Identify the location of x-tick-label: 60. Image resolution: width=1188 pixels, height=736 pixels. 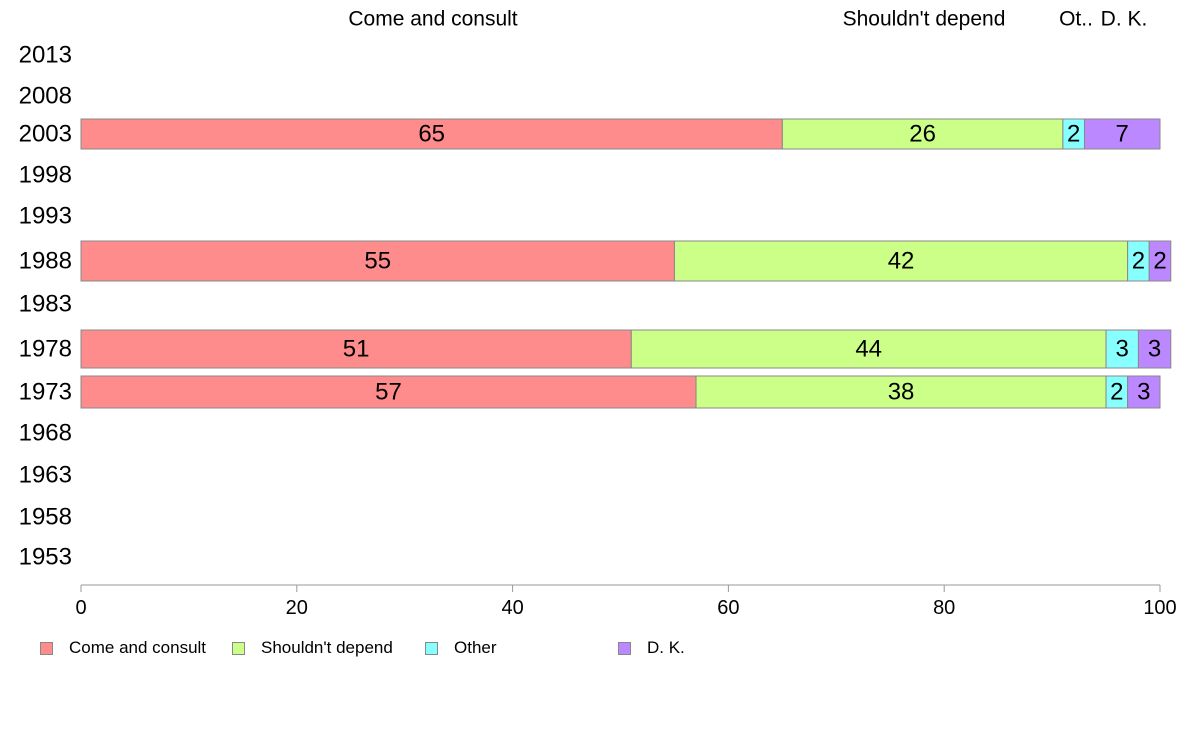
(728, 608).